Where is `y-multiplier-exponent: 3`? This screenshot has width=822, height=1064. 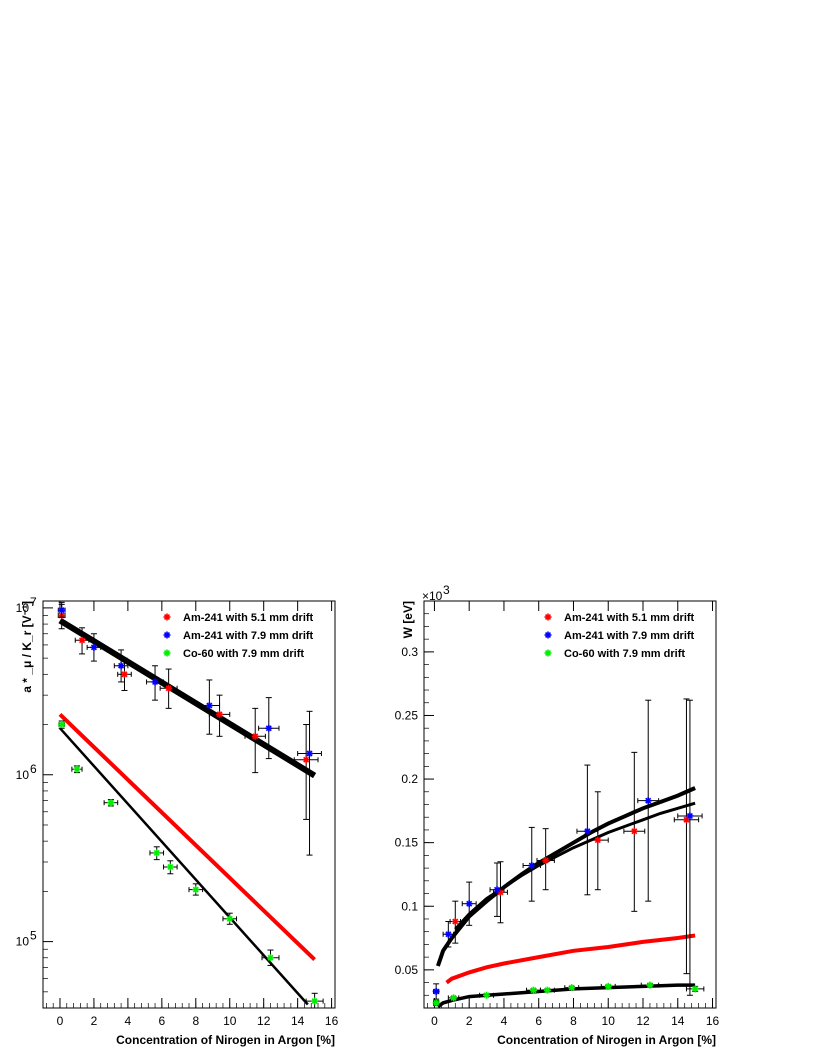 y-multiplier-exponent: 3 is located at coordinates (446, 590).